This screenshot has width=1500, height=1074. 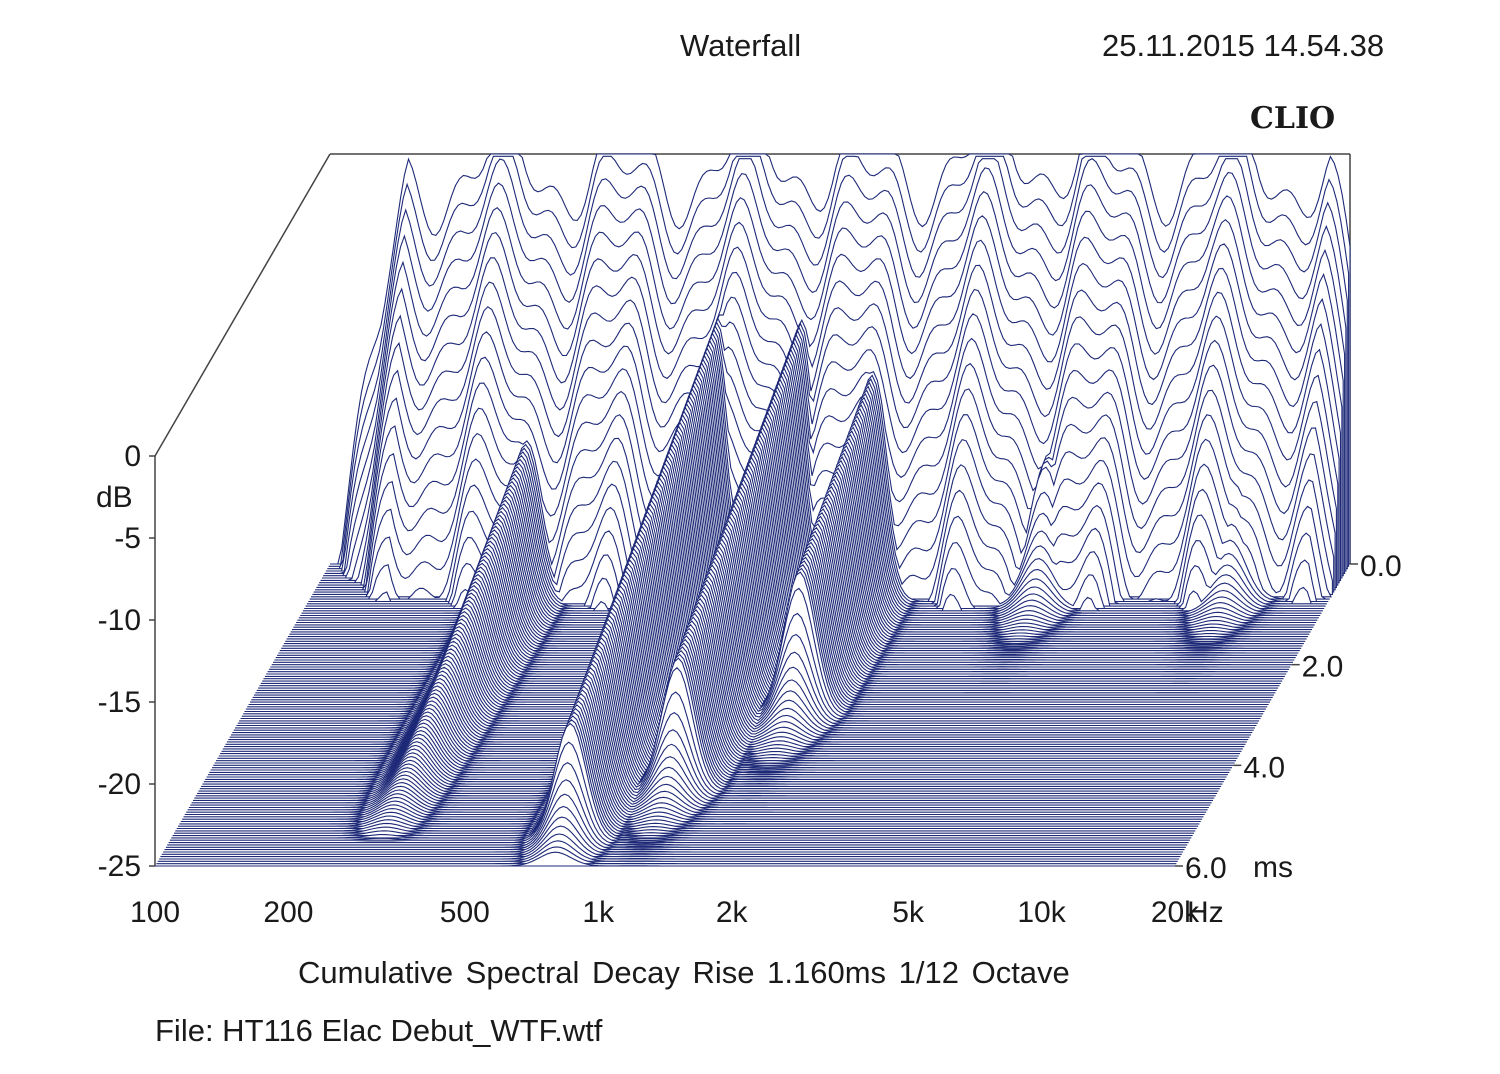 What do you see at coordinates (119, 620) in the screenshot?
I see `y-tick-label: -10` at bounding box center [119, 620].